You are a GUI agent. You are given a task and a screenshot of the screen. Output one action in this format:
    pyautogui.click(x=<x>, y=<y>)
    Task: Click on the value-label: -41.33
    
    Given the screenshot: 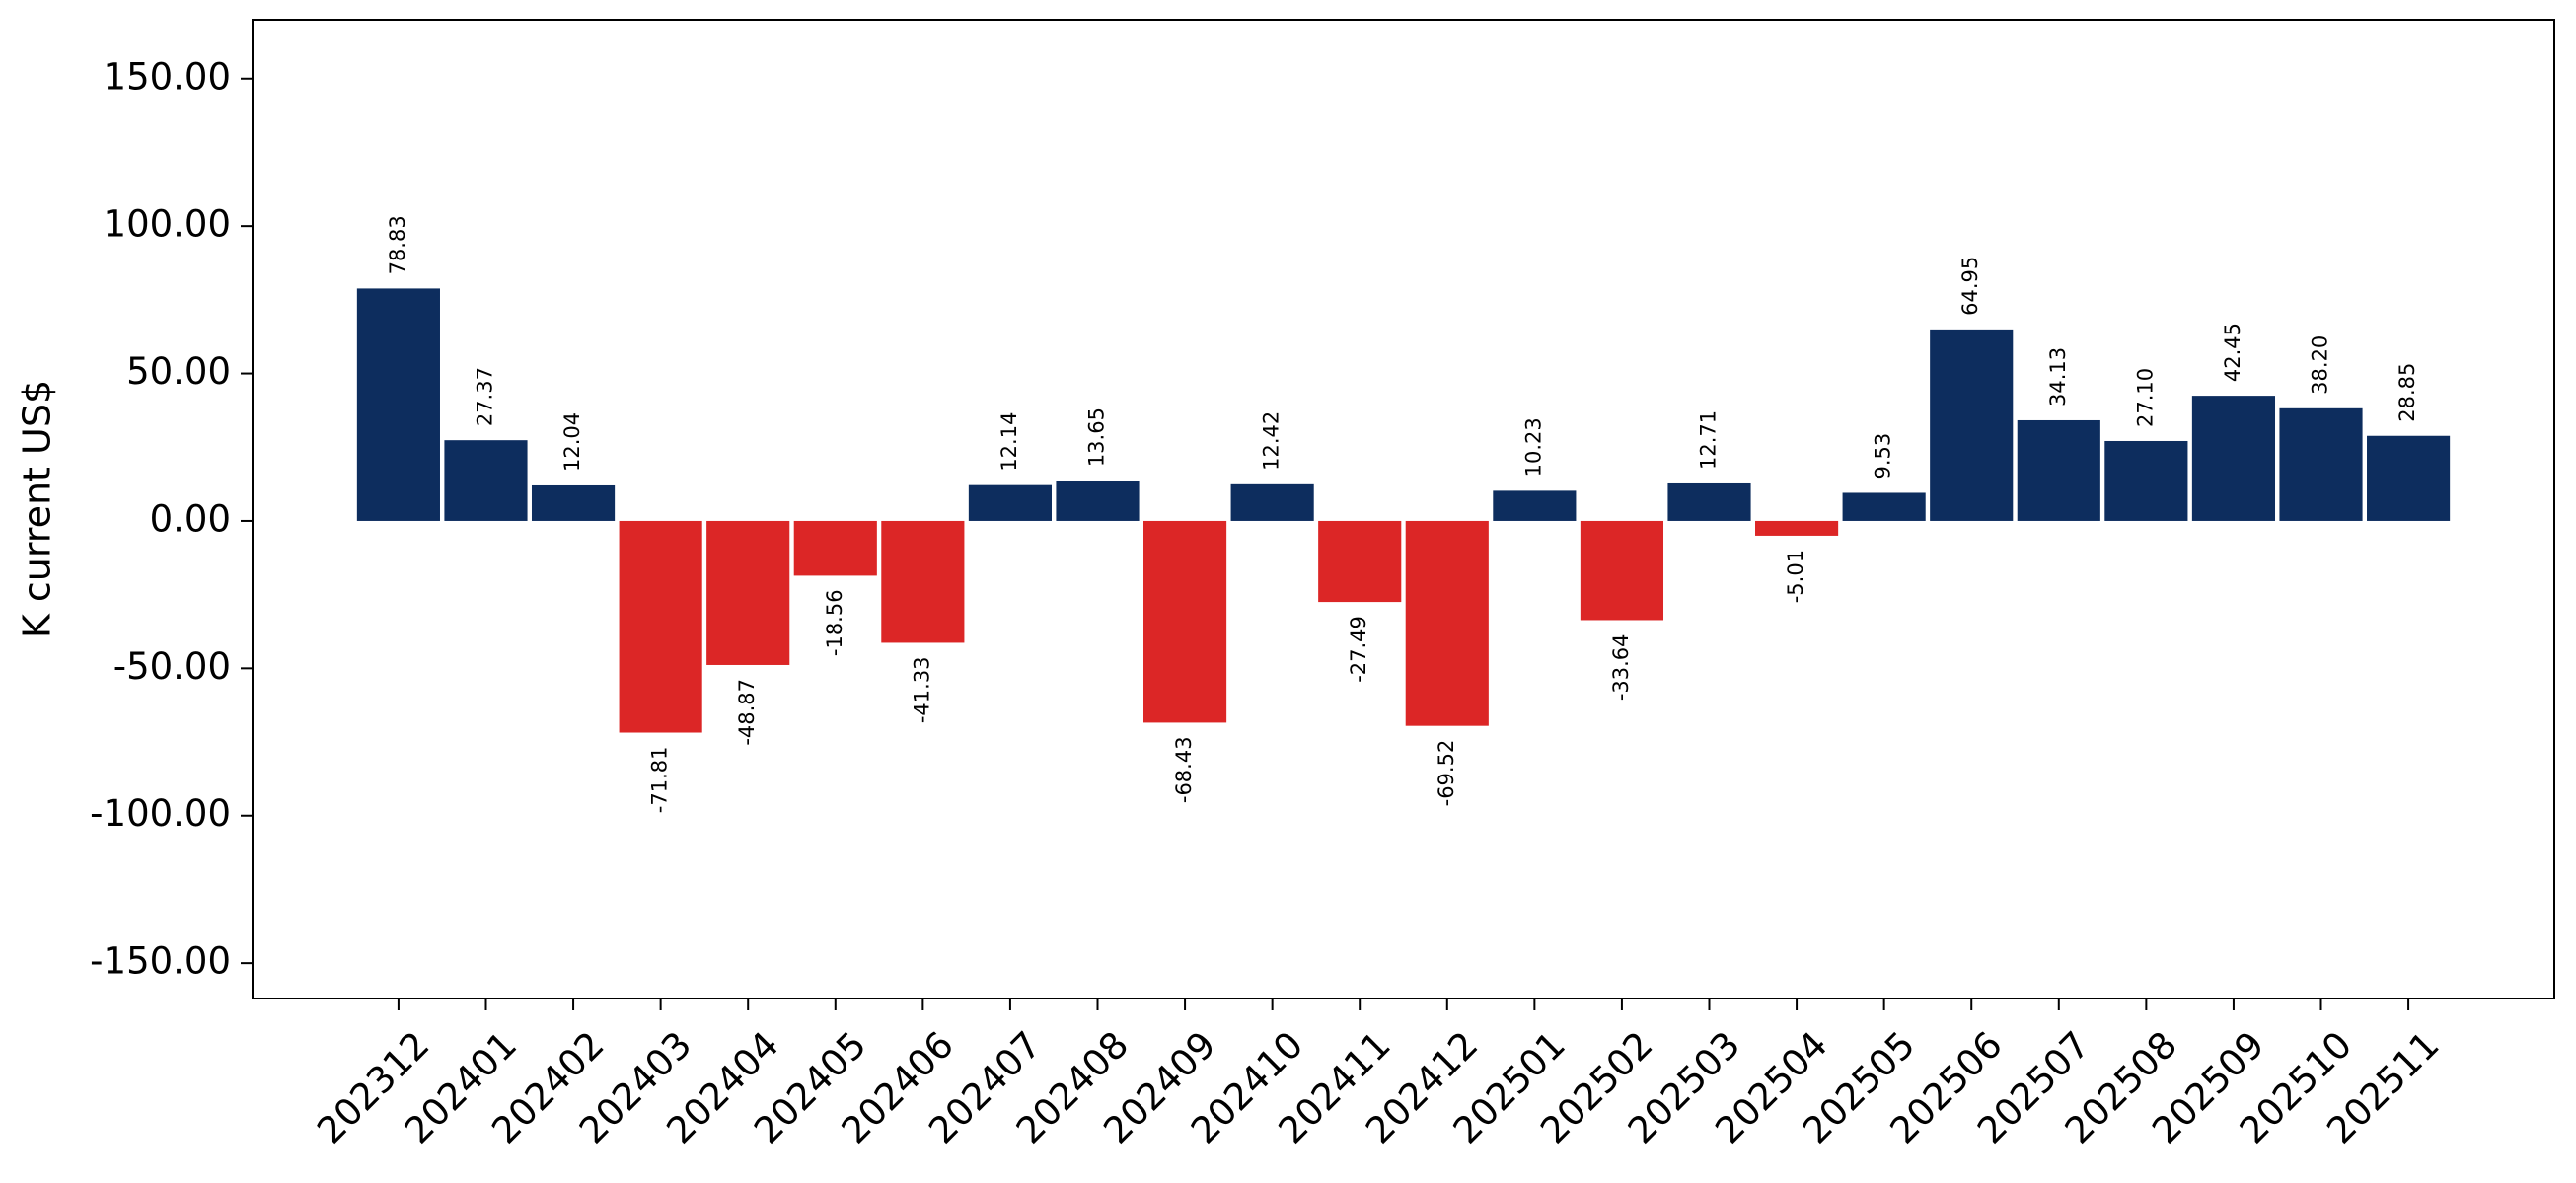 What is the action you would take?
    pyautogui.click(x=921, y=689)
    